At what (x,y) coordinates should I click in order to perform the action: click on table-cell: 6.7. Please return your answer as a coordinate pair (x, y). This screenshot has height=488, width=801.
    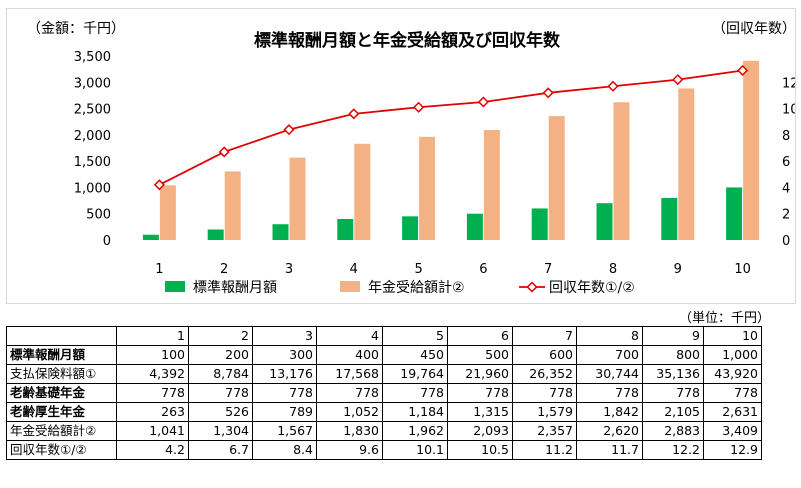
    Looking at the image, I should click on (220, 450).